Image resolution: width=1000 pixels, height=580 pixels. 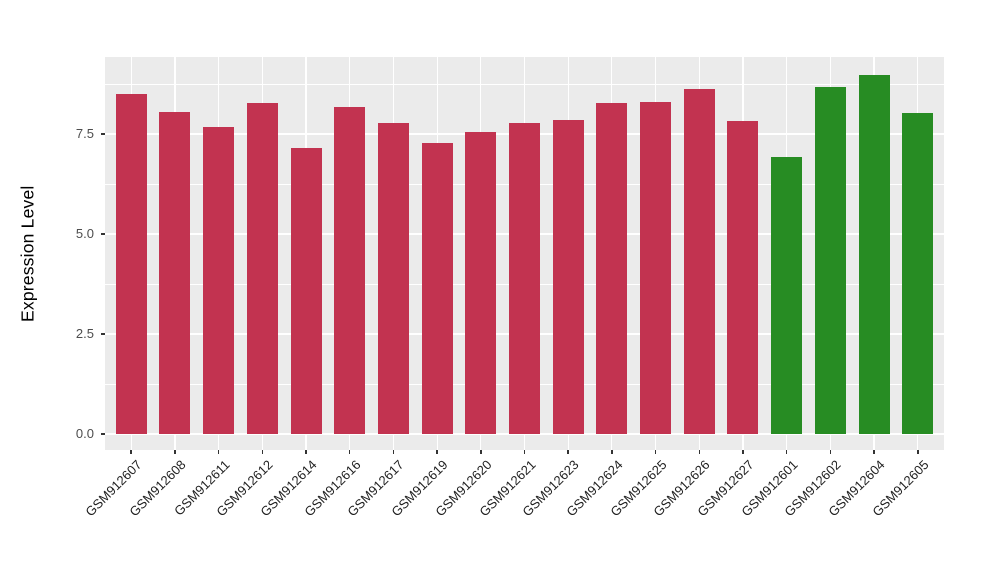 I want to click on bar-GSM912623, so click(x=568, y=277).